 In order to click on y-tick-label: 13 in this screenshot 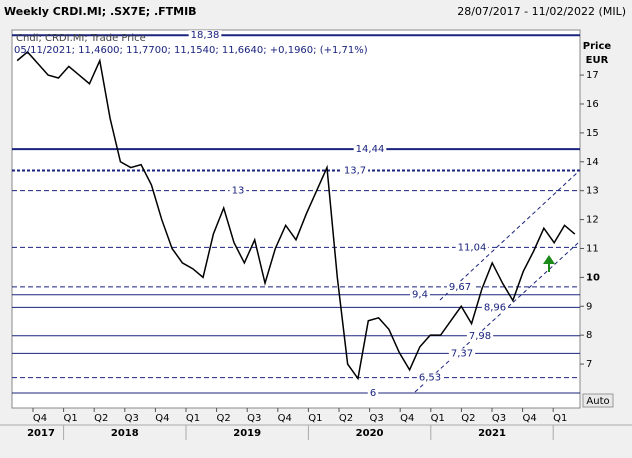, I will do `click(592, 191)`.